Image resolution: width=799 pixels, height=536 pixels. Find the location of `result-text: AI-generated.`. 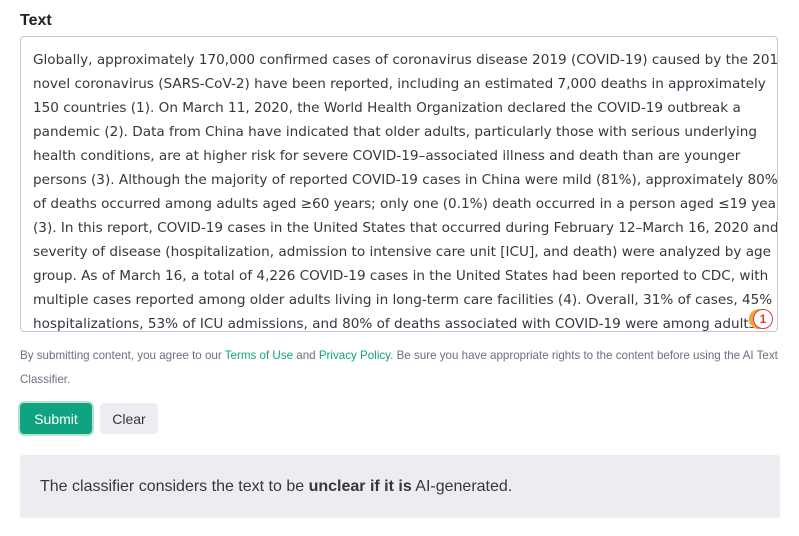

result-text: AI-generated. is located at coordinates (462, 486).